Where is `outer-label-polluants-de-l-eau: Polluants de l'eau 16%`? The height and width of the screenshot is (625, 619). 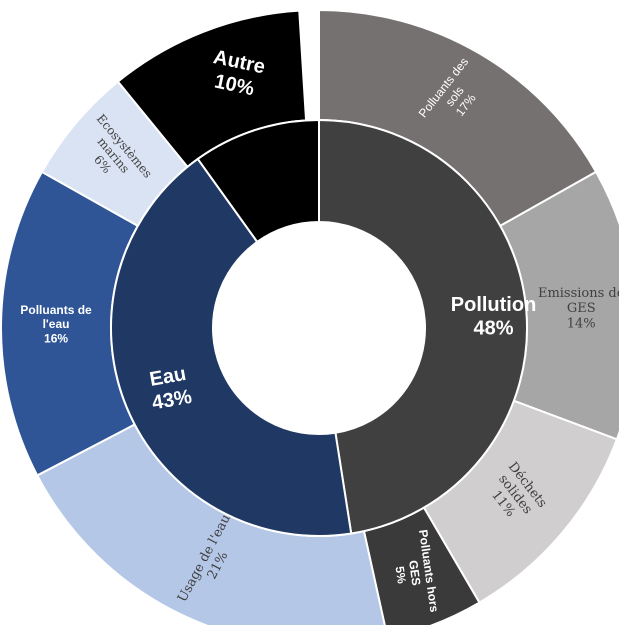
outer-label-polluants-de-l-eau: Polluants de l'eau 16% is located at coordinates (56, 324).